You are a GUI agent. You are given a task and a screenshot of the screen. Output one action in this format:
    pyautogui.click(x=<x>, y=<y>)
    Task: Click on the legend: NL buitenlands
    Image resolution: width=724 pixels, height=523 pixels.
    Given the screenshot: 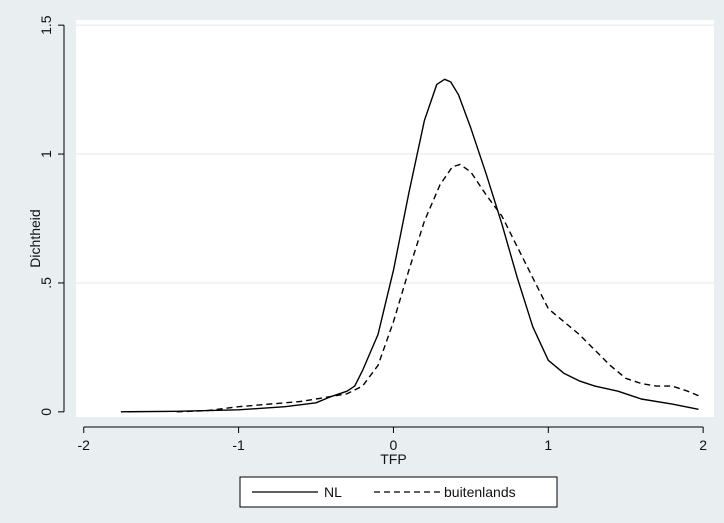 What is the action you would take?
    pyautogui.click(x=398, y=492)
    